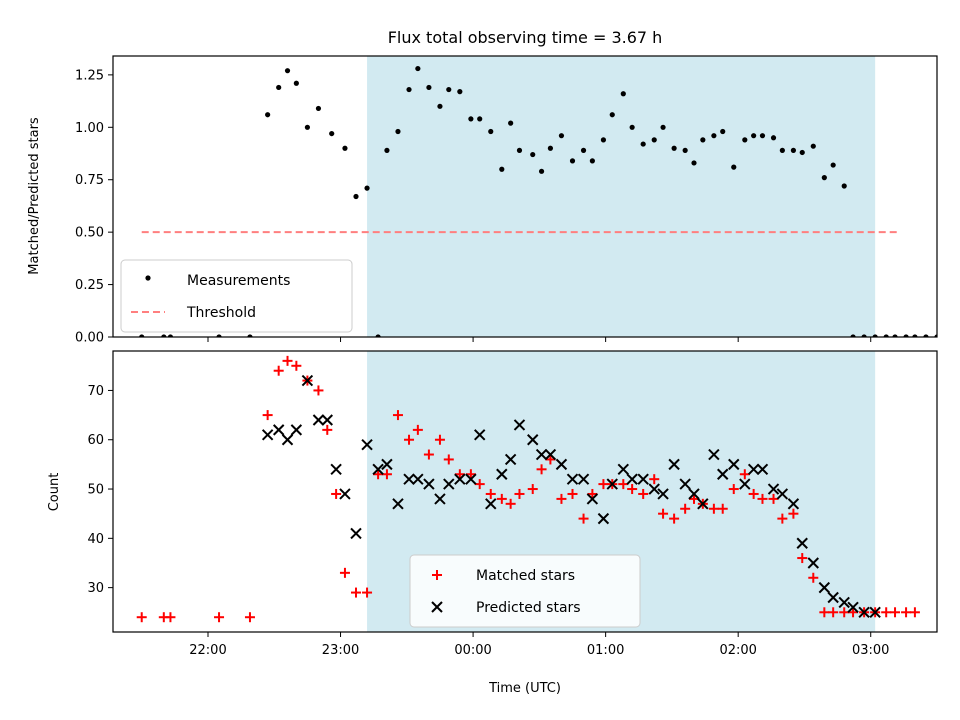  Describe the element at coordinates (238, 281) in the screenshot. I see `legend-label: Measurements` at that location.